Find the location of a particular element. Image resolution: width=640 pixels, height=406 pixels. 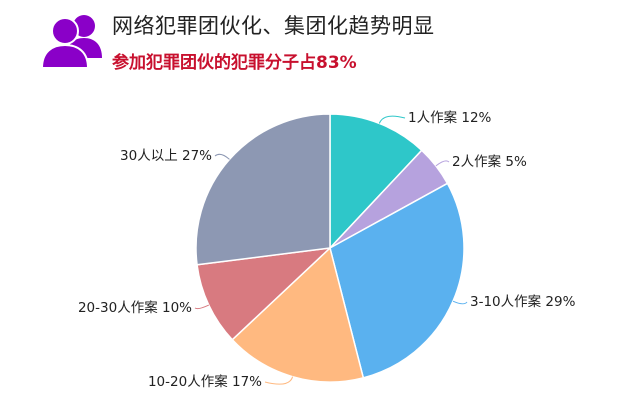

slice-label-1: 2人作案 5% is located at coordinates (489, 161).